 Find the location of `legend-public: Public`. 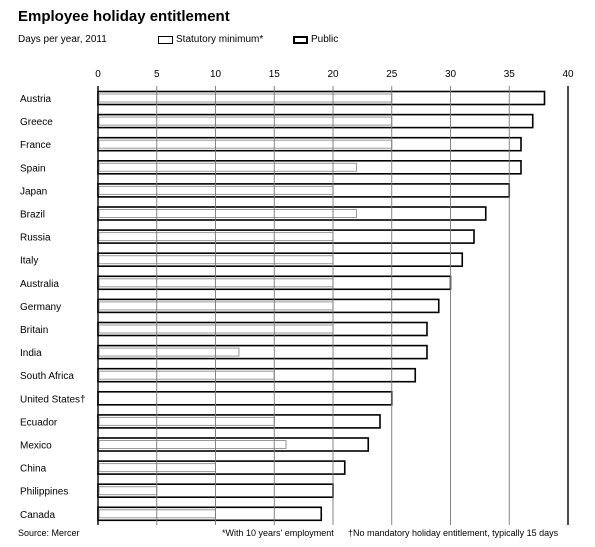

legend-public: Public is located at coordinates (315, 39).